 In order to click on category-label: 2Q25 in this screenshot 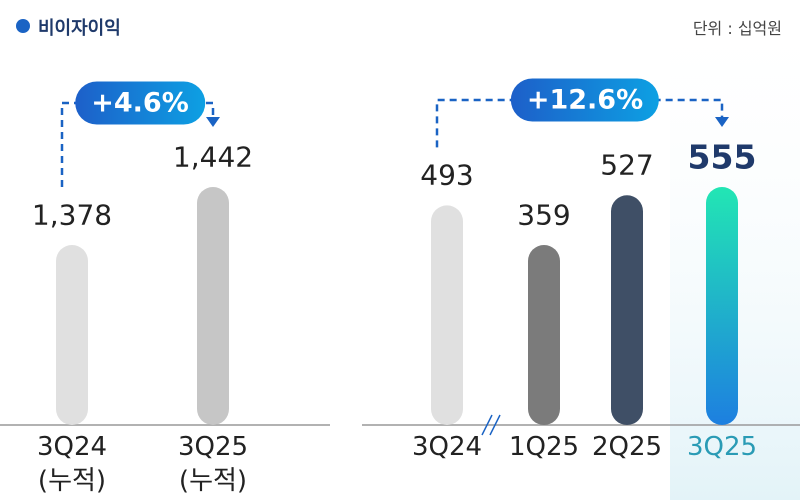, I will do `click(627, 447)`.